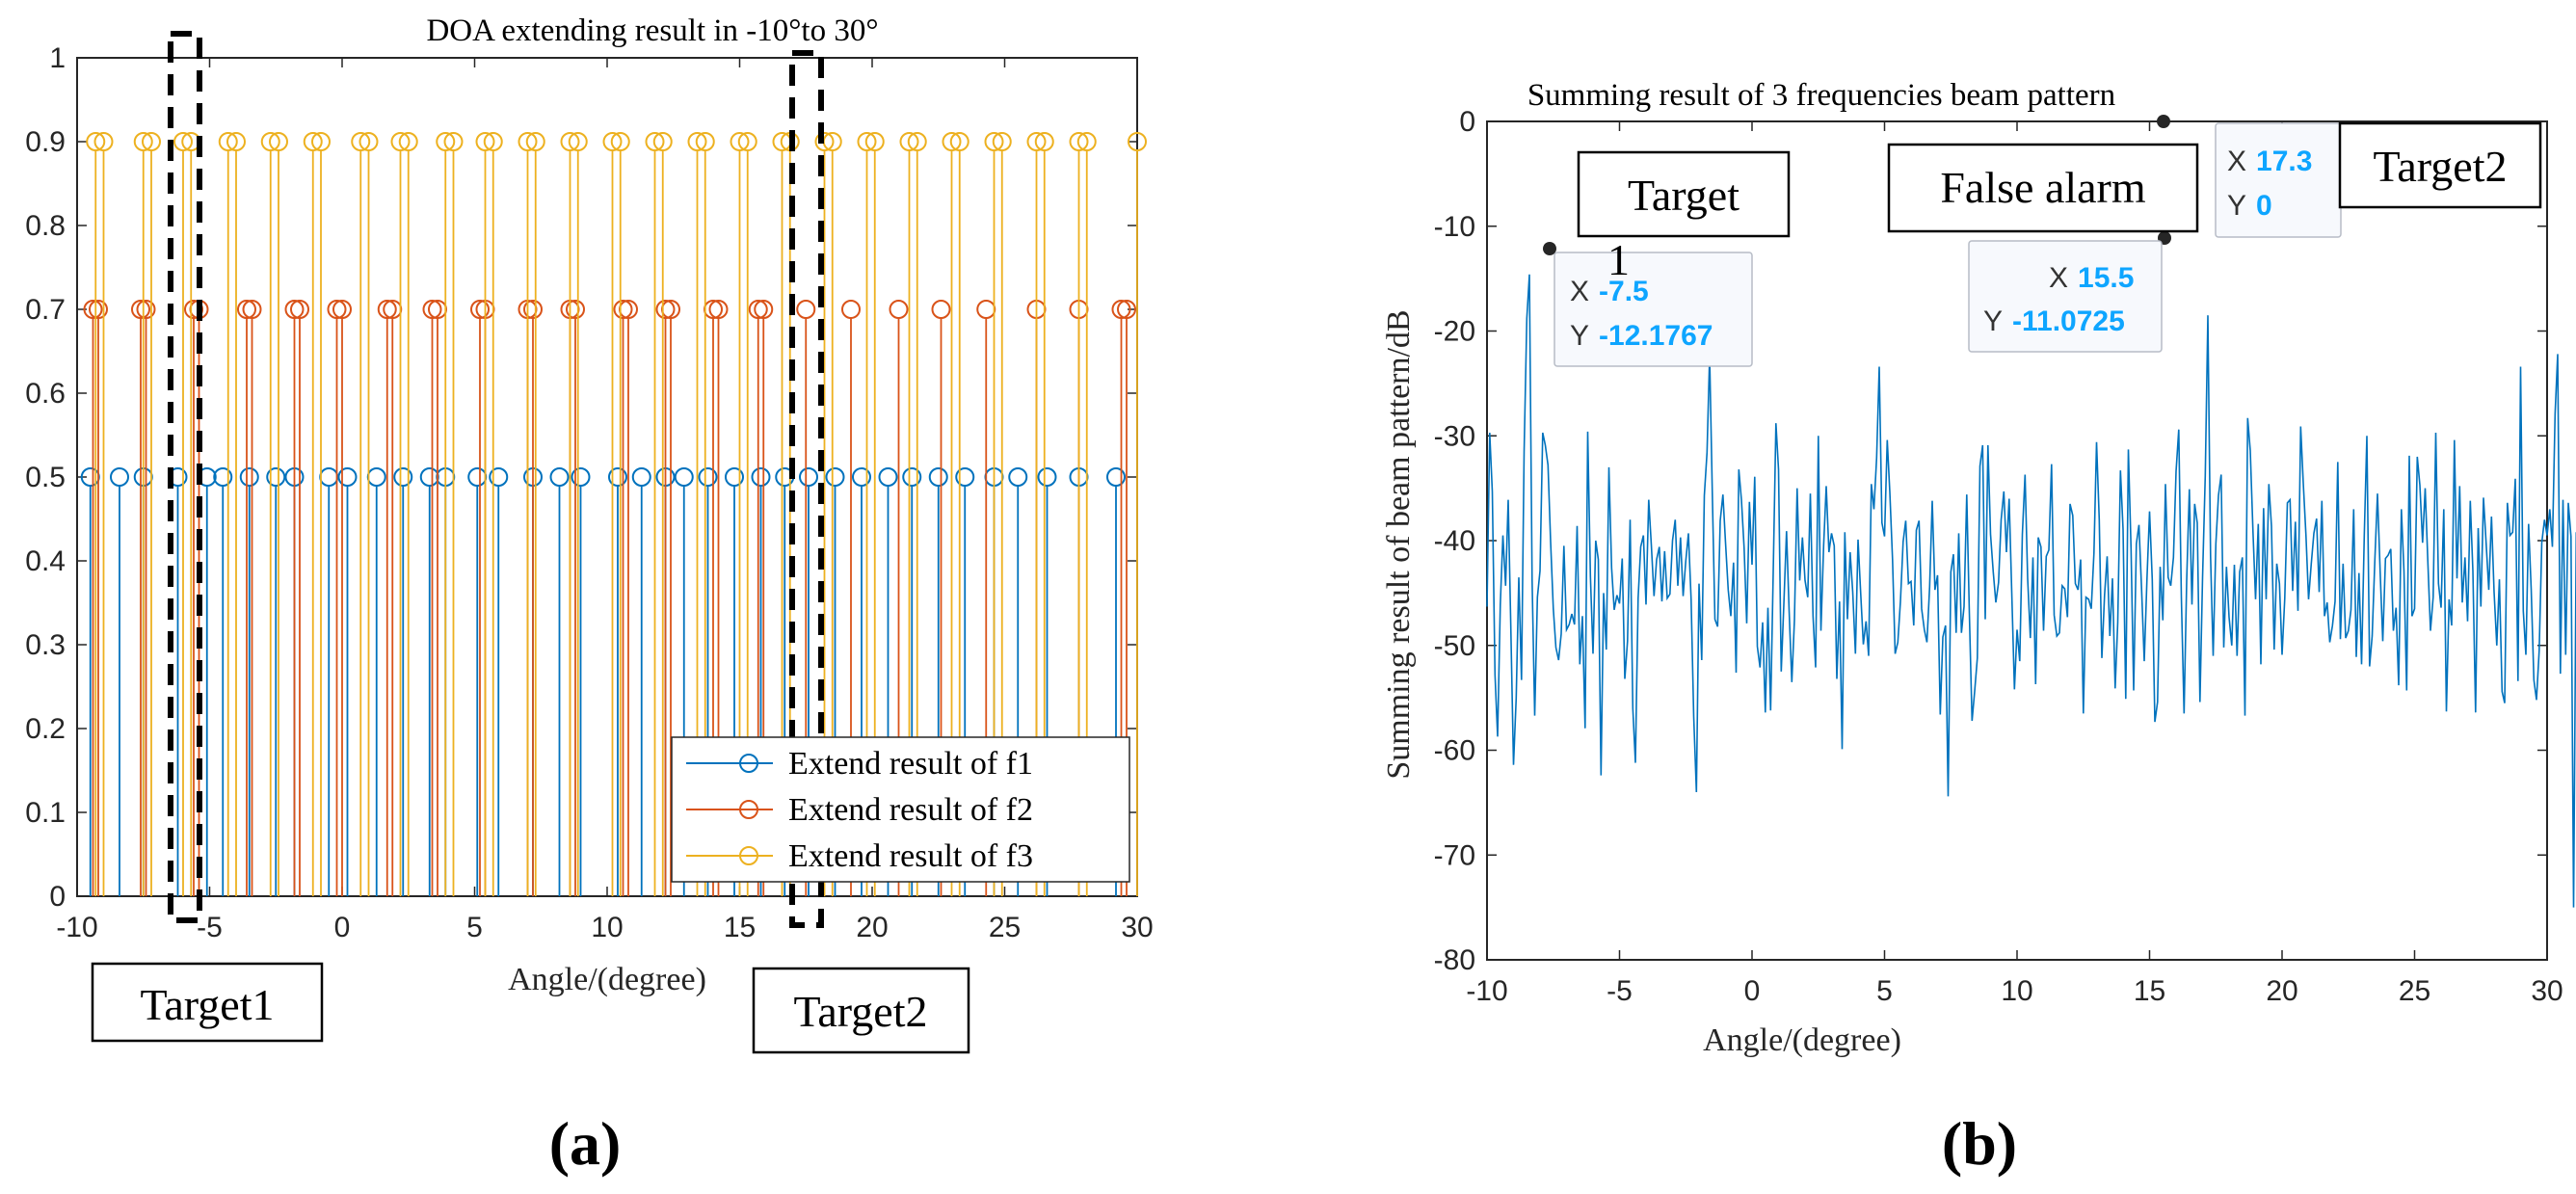 The width and height of the screenshot is (2576, 1194). What do you see at coordinates (2440, 165) in the screenshot?
I see `panel-b-target2-label-box` at bounding box center [2440, 165].